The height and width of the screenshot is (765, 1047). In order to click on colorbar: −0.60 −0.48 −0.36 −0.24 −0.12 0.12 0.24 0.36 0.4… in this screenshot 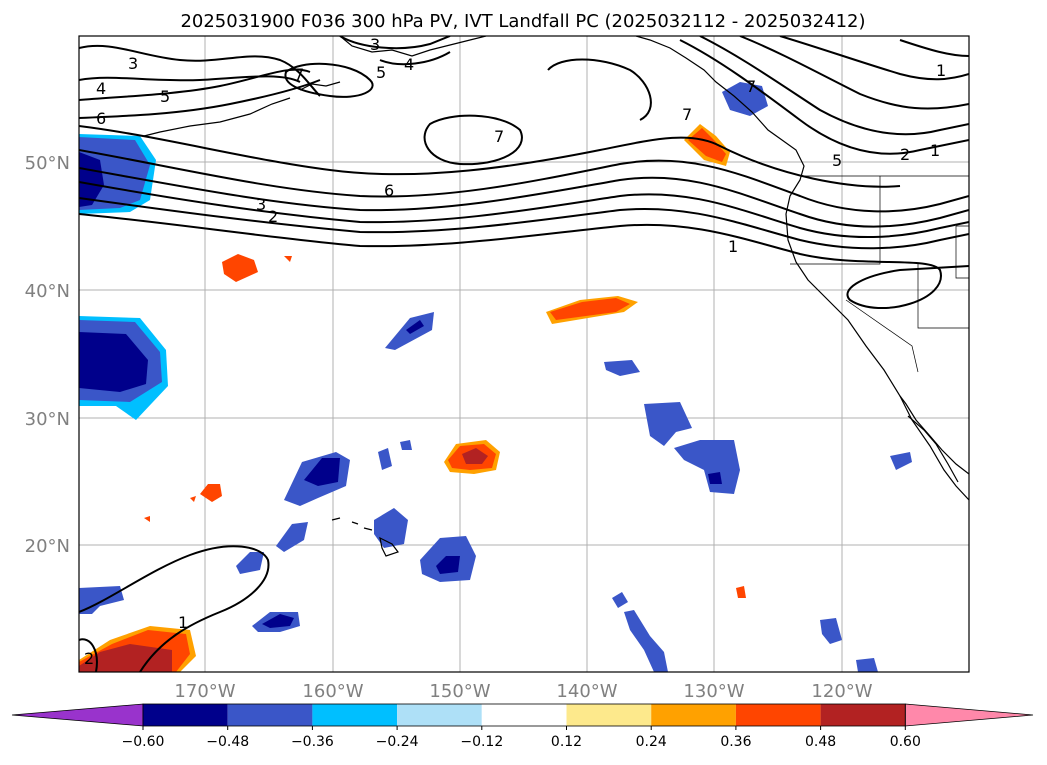, I will do `click(522, 726)`.